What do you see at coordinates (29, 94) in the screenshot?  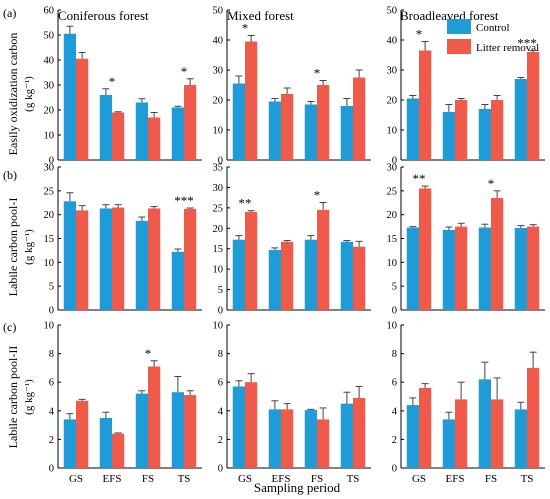 I see `row-unit-1: (g kg⁻¹)` at bounding box center [29, 94].